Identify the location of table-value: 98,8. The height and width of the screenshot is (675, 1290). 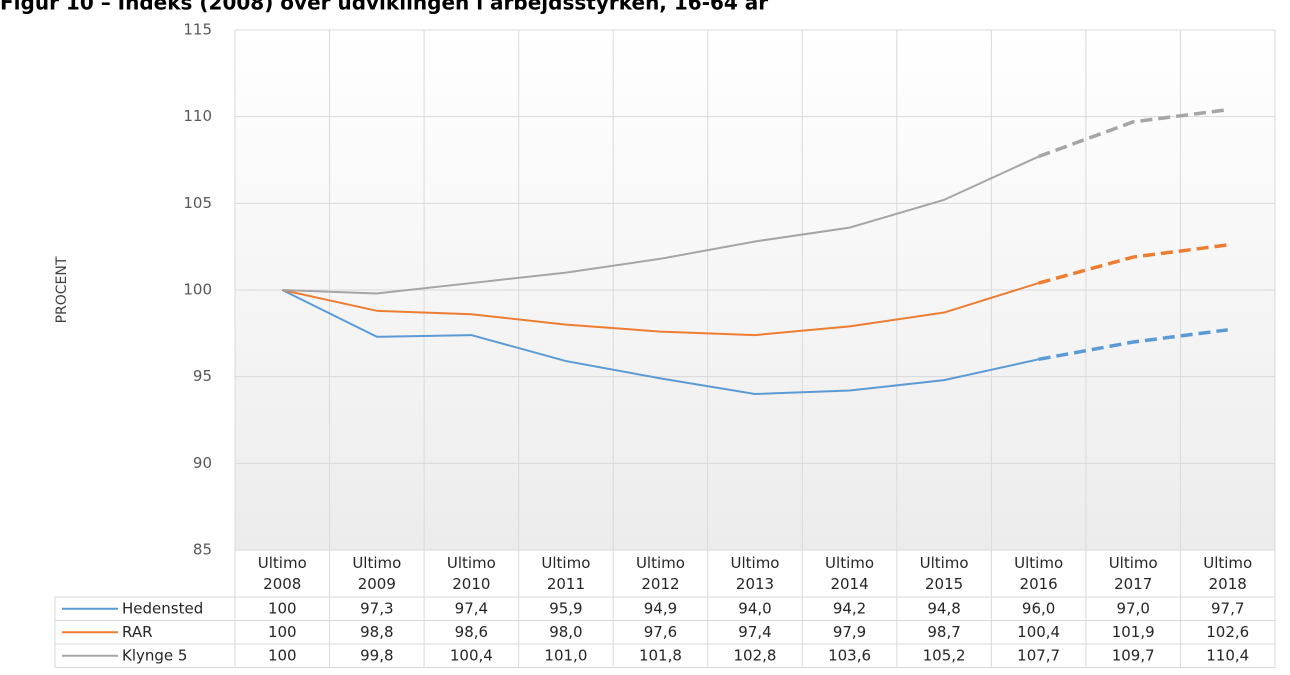
(376, 632).